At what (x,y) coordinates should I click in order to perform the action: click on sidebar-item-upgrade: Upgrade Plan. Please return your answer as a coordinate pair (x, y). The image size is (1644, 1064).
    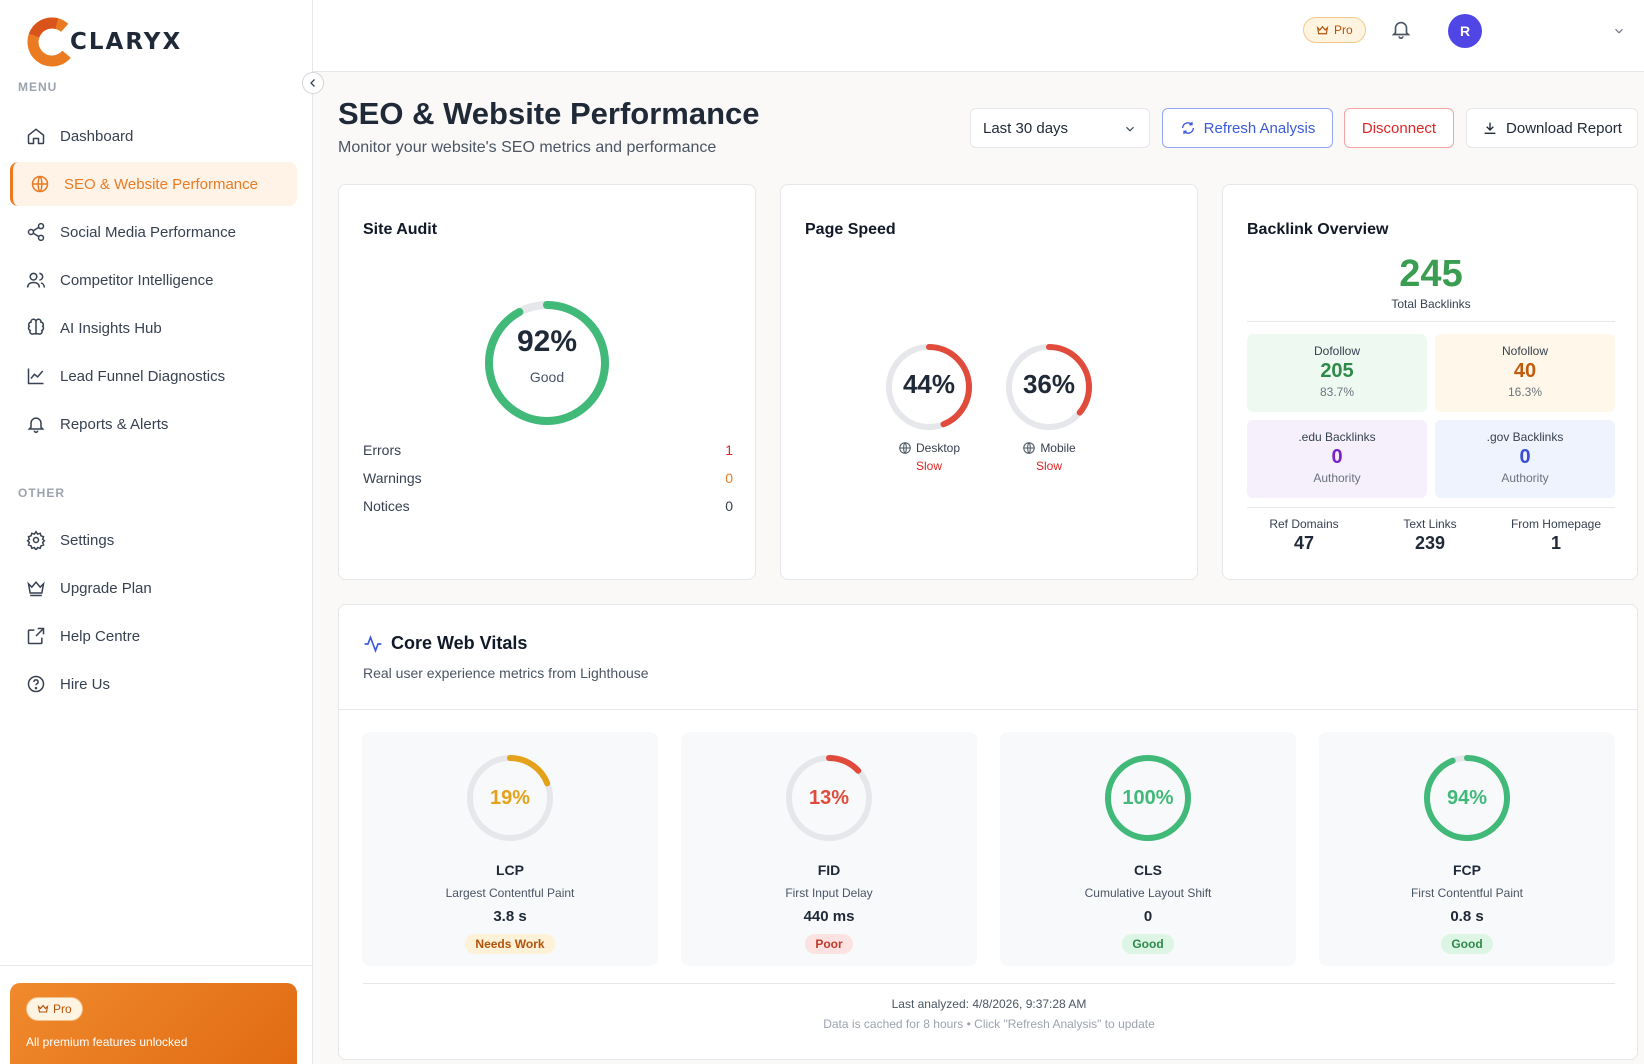
    Looking at the image, I should click on (153, 588).